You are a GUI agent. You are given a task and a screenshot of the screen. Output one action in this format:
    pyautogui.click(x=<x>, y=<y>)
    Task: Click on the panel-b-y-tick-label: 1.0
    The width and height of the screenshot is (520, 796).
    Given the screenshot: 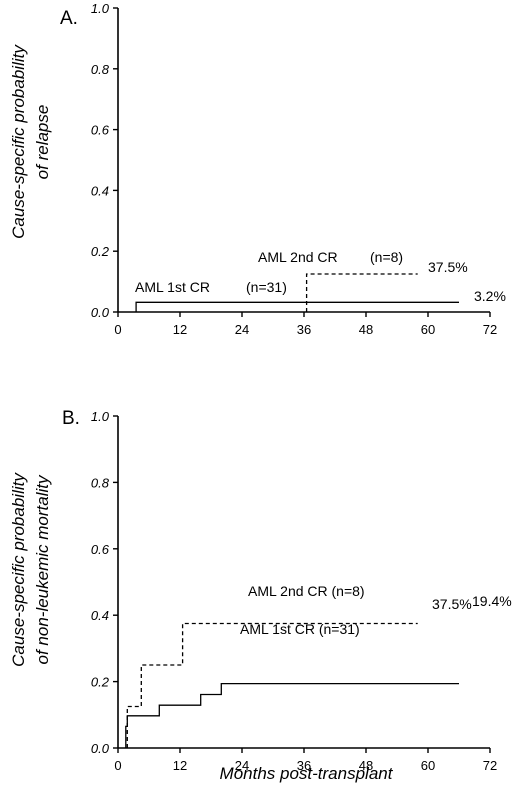 What is the action you would take?
    pyautogui.click(x=100, y=416)
    